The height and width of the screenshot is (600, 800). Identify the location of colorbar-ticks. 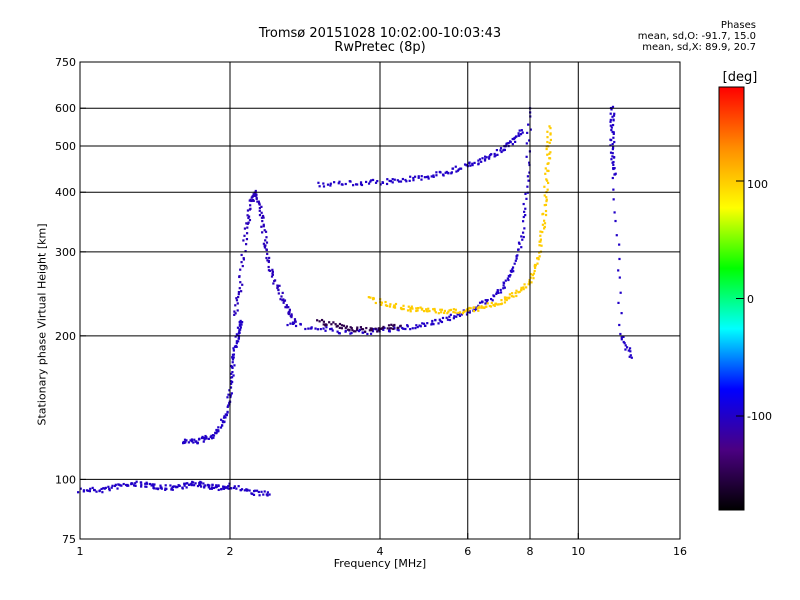
(740, 298).